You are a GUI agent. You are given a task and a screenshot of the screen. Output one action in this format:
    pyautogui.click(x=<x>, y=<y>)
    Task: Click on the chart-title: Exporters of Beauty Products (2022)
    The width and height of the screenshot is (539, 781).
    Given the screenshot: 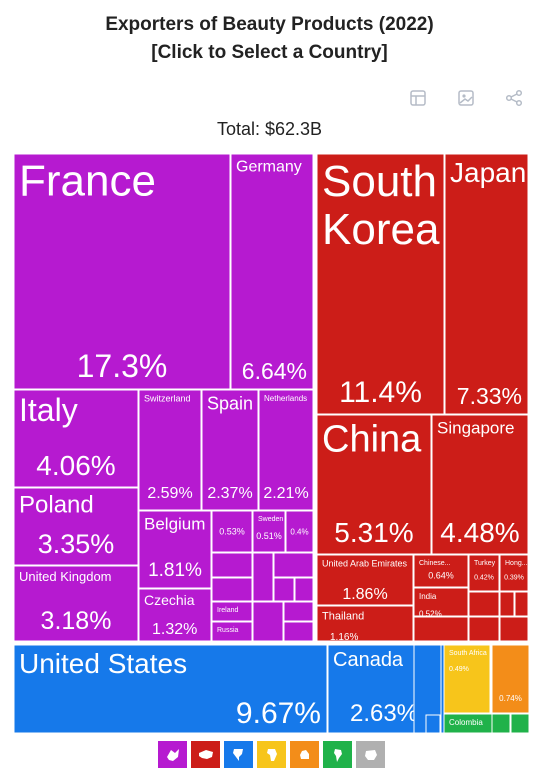 What is the action you would take?
    pyautogui.click(x=269, y=24)
    